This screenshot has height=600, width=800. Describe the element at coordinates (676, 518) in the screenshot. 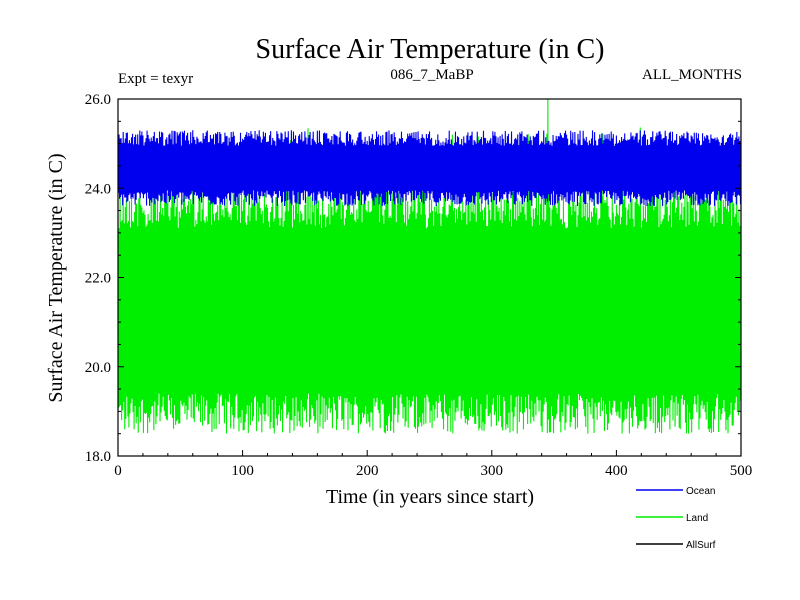

I see `legend: Ocean Land AllSurf` at that location.